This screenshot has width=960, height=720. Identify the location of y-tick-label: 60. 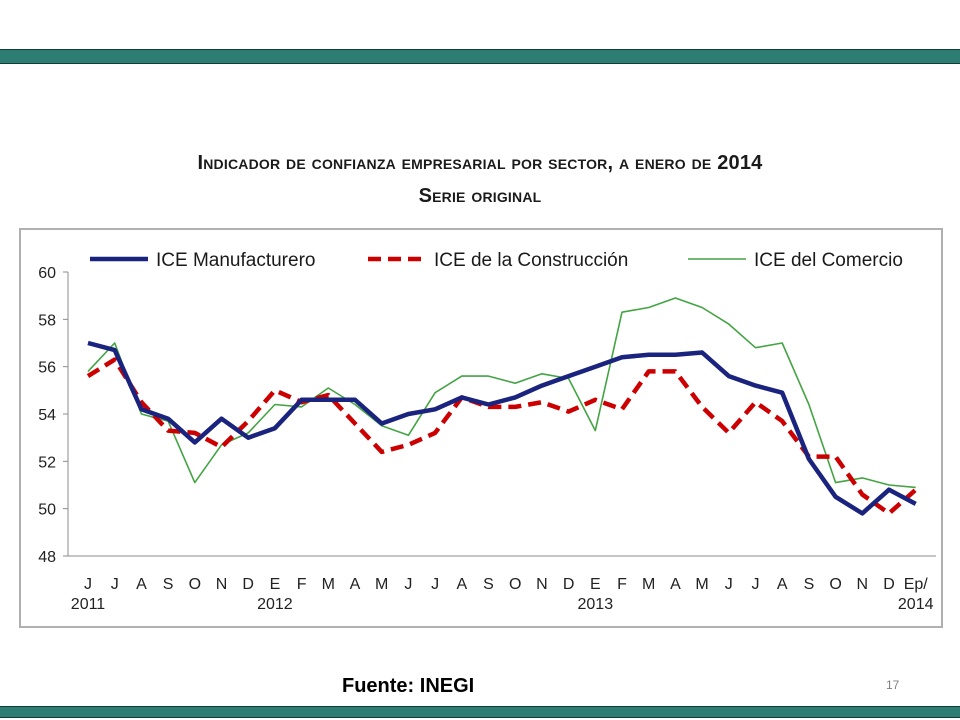
(47, 273).